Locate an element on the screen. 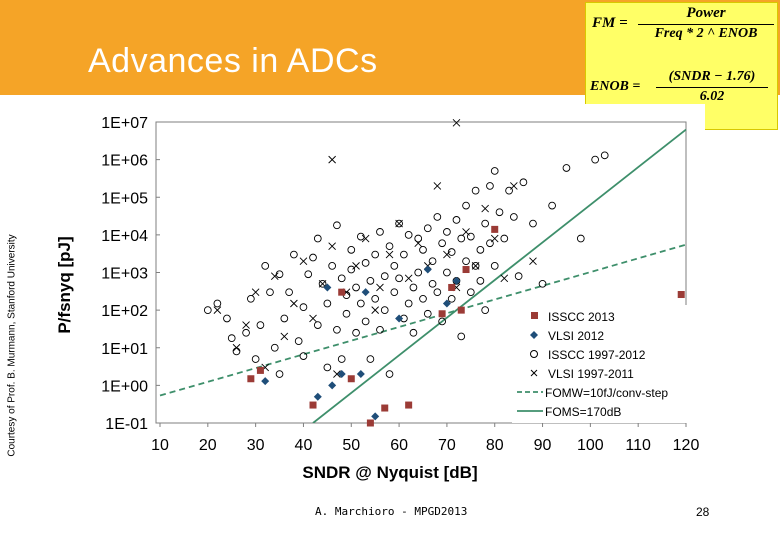 Image resolution: width=780 pixels, height=540 pixels. y-tick-label: 1E+01 is located at coordinates (124, 349).